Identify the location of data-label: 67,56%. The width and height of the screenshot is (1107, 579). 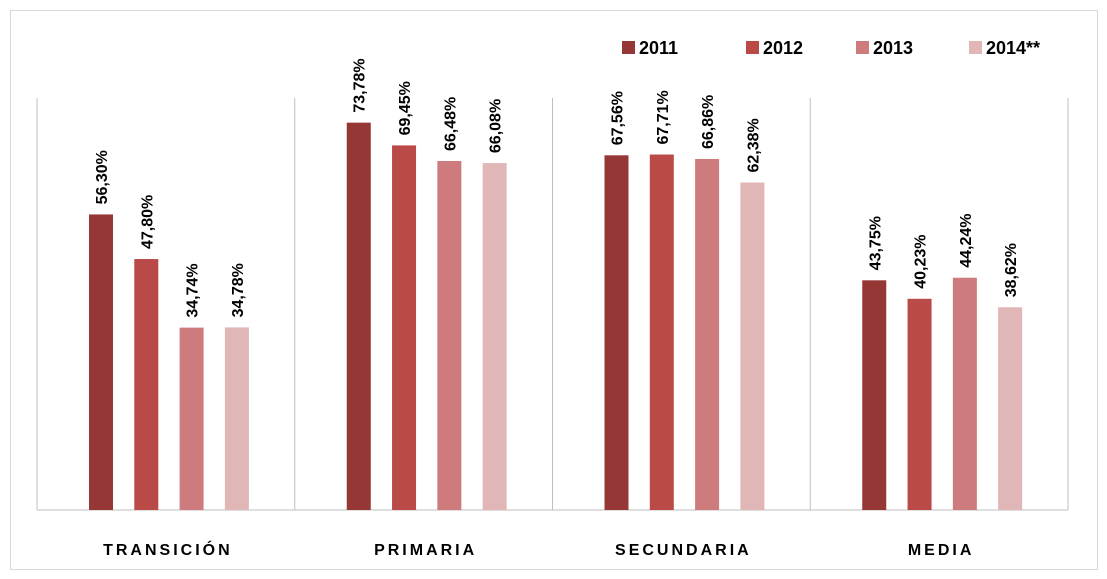
(618, 118).